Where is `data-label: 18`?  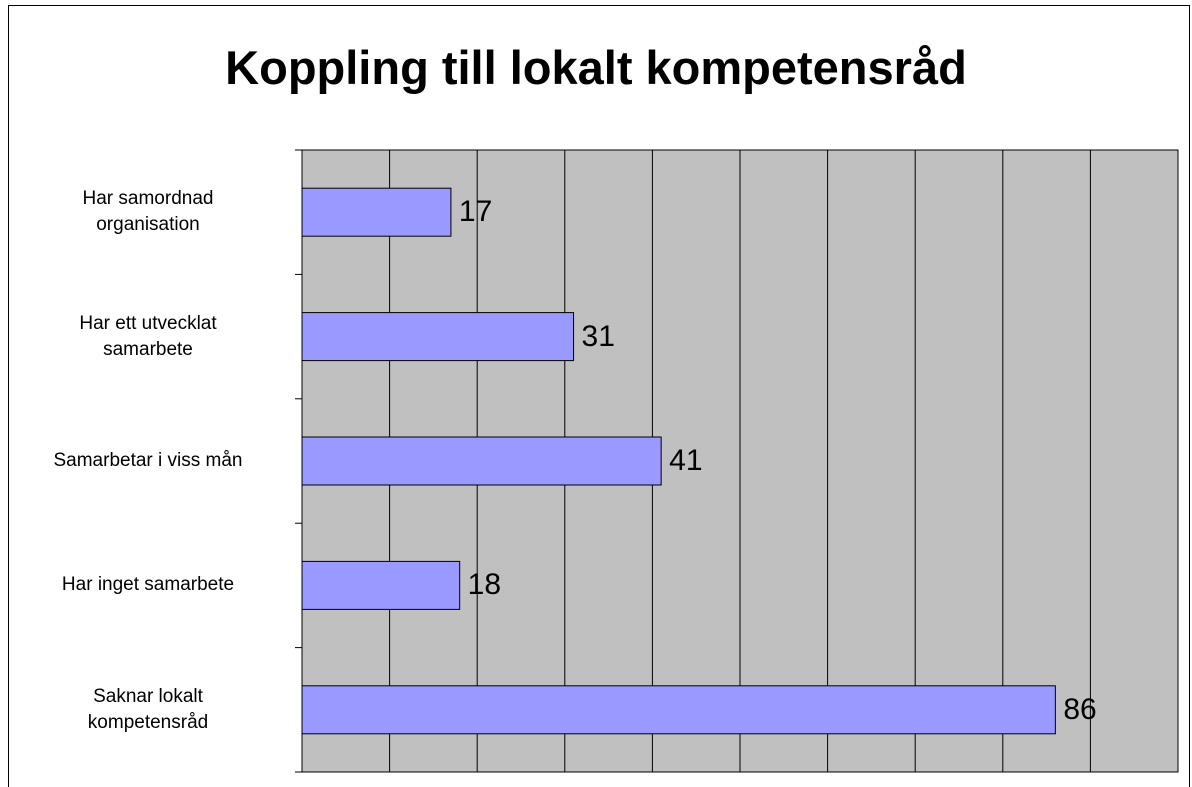 data-label: 18 is located at coordinates (484, 585).